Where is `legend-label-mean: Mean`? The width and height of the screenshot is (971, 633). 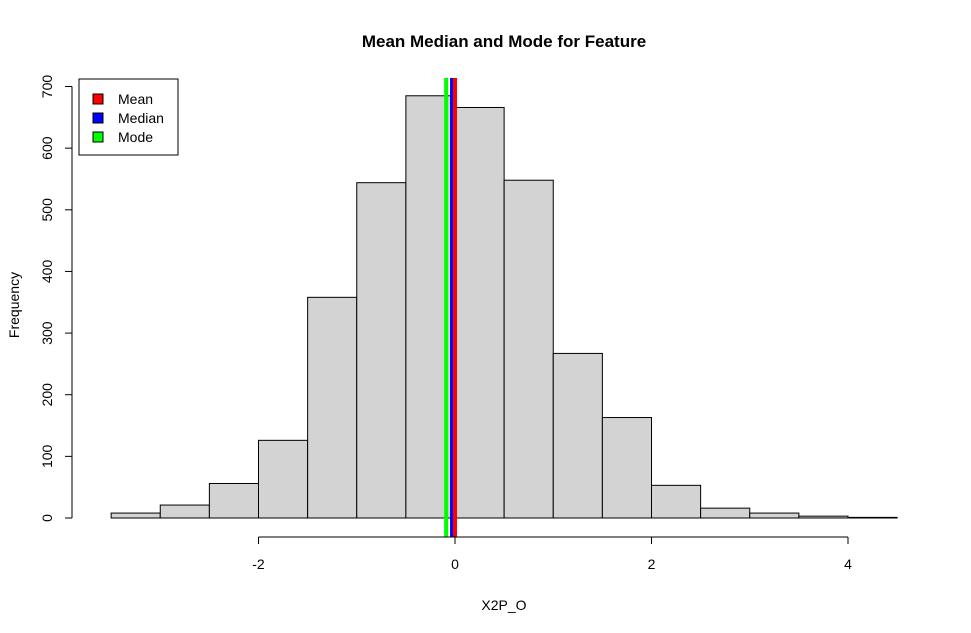 legend-label-mean: Mean is located at coordinates (135, 99).